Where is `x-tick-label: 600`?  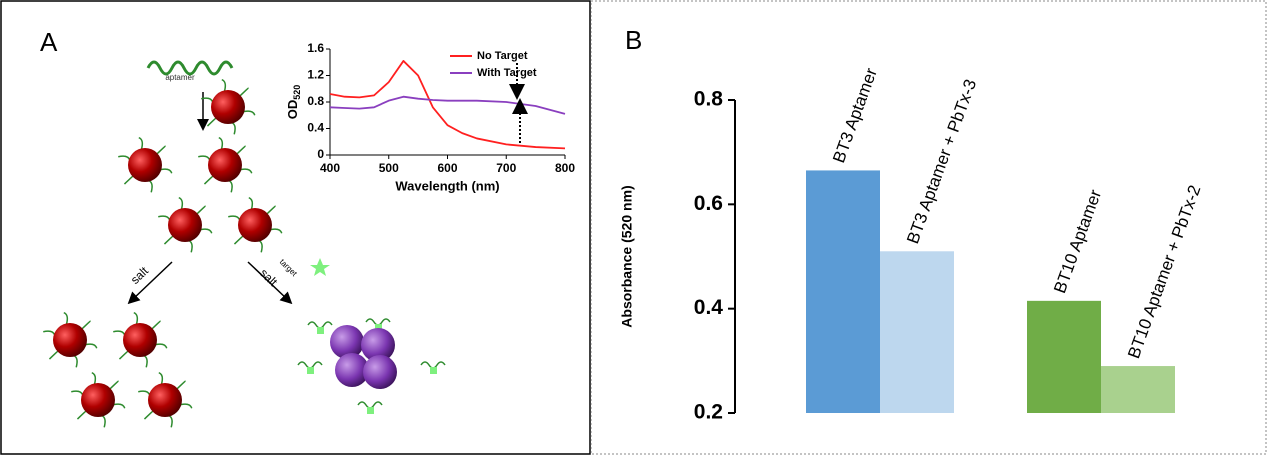
x-tick-label: 600 is located at coordinates (447, 168).